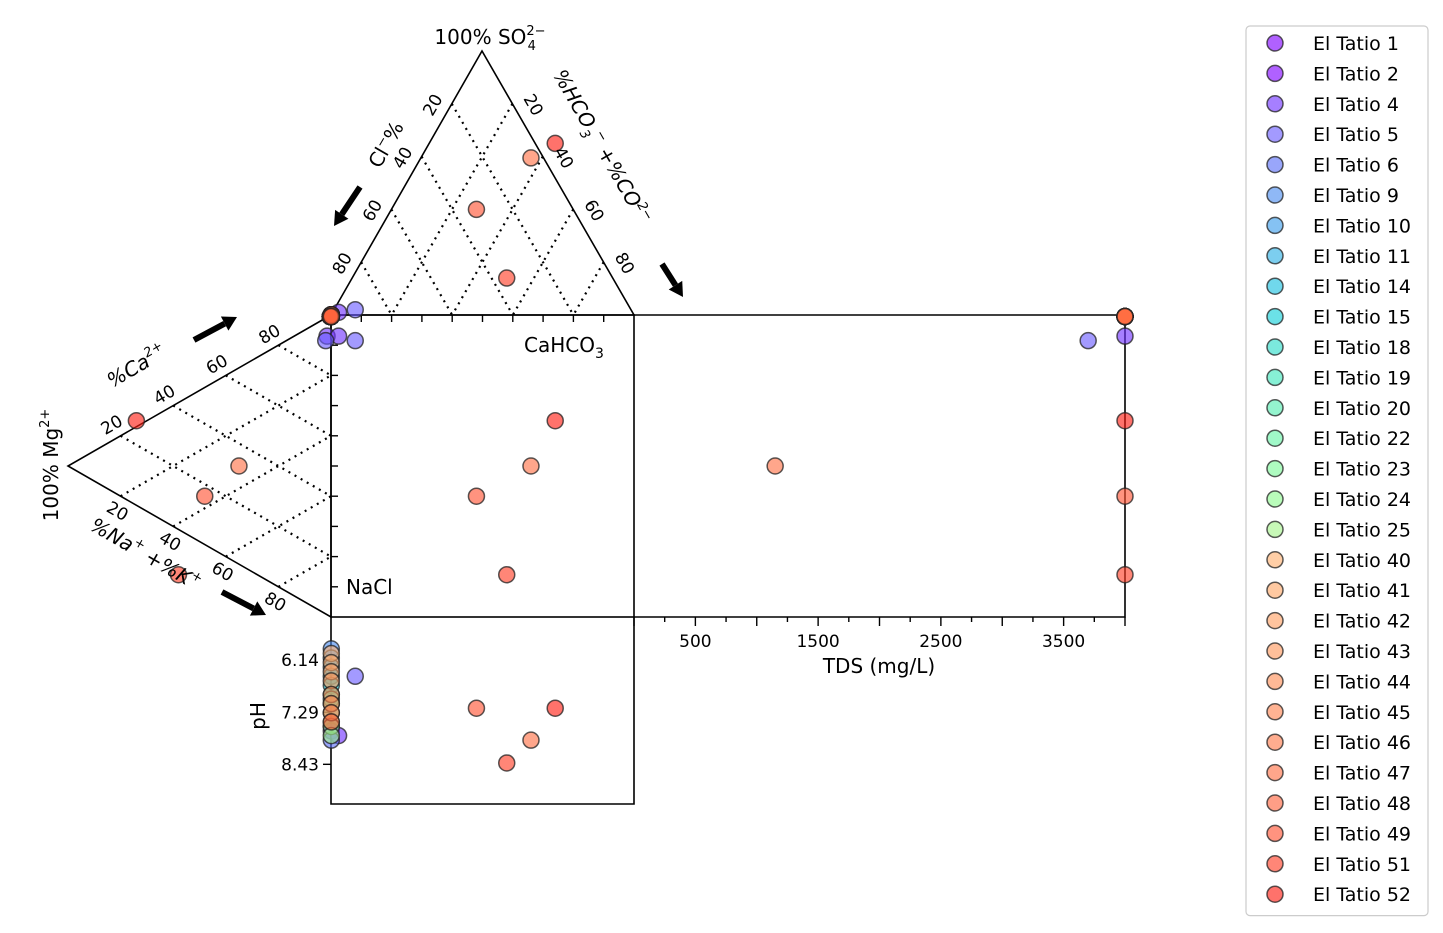 The height and width of the screenshot is (933, 1443). I want to click on legend-label: El Tatio 42, so click(1362, 622).